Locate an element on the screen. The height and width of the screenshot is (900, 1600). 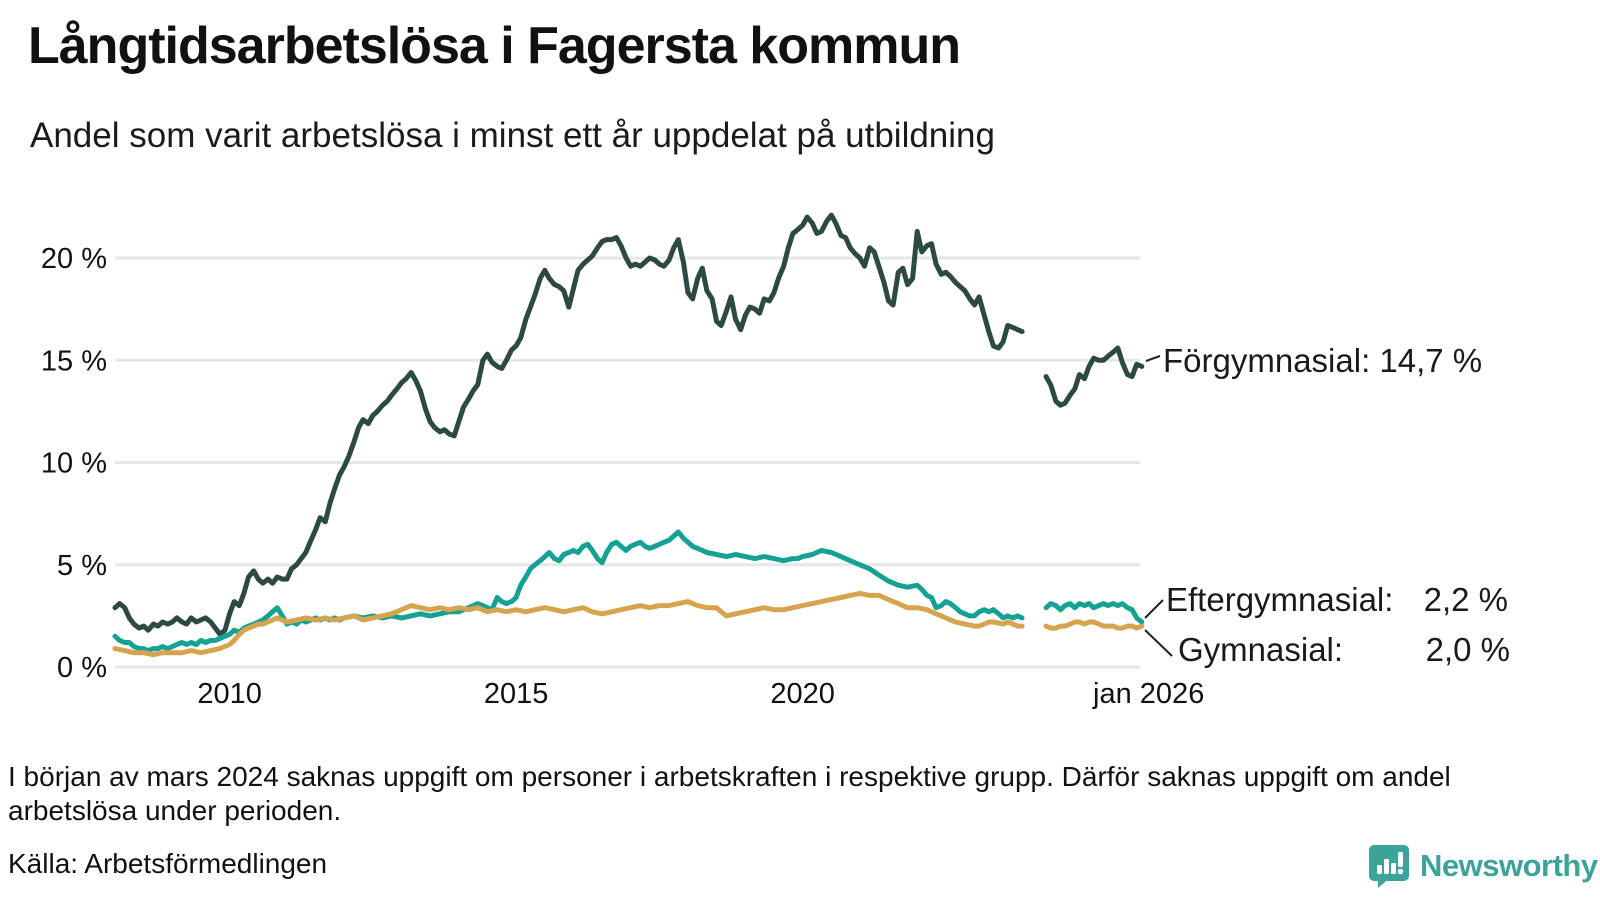
x-axis-tick-label: 2010 is located at coordinates (229, 694).